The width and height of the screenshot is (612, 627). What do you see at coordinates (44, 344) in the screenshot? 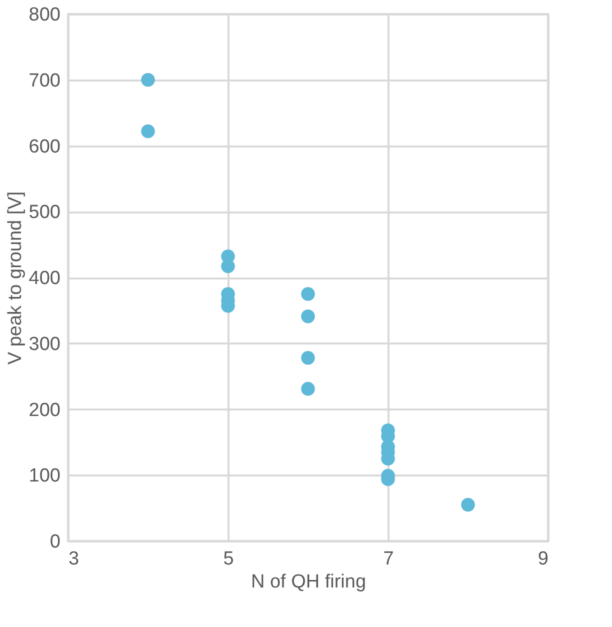
I see `y-tick-label: 300` at bounding box center [44, 344].